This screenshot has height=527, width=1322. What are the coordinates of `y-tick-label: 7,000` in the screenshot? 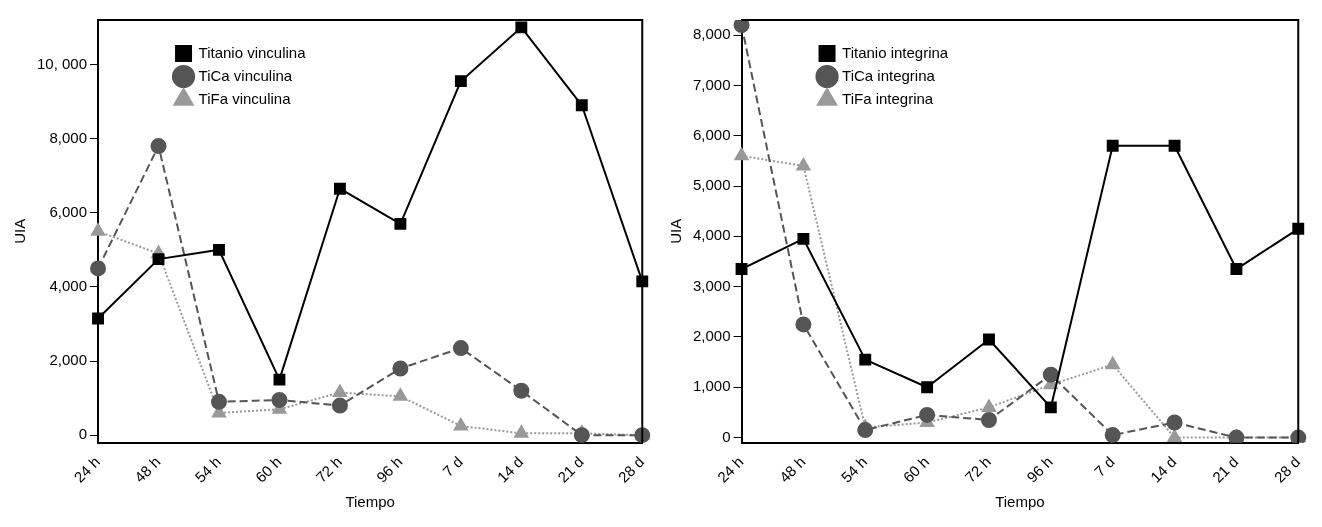 It's located at (711, 84).